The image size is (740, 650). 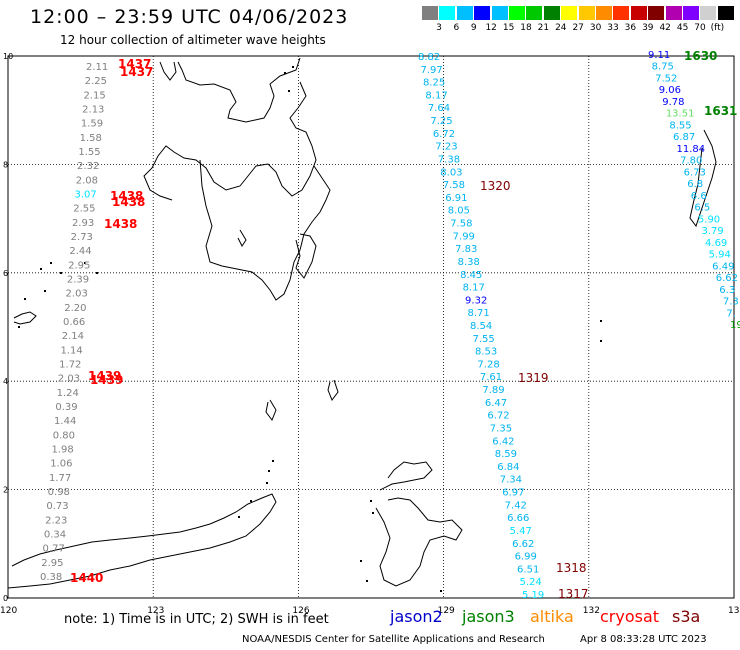 I want to click on mid-track-value: 6.51, so click(x=528, y=569).